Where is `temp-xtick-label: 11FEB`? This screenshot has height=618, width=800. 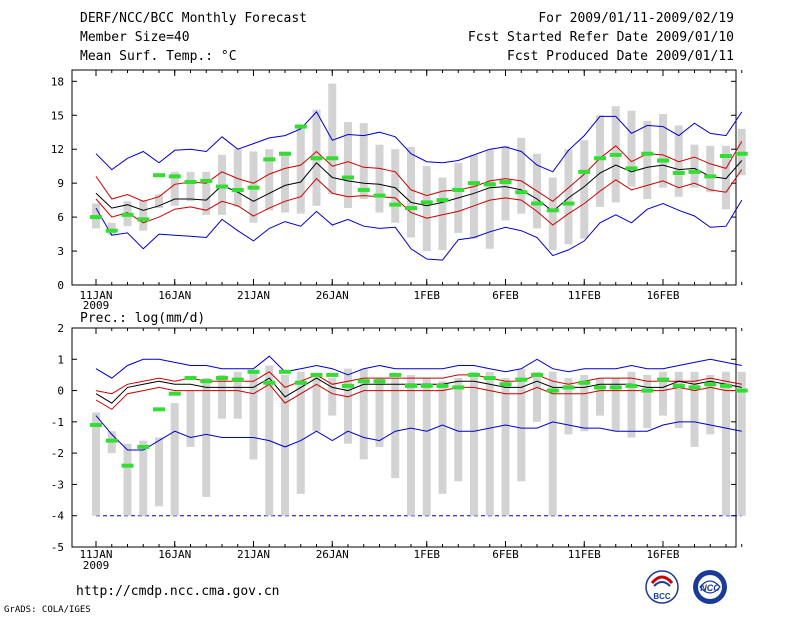
temp-xtick-label: 11FEB is located at coordinates (584, 295).